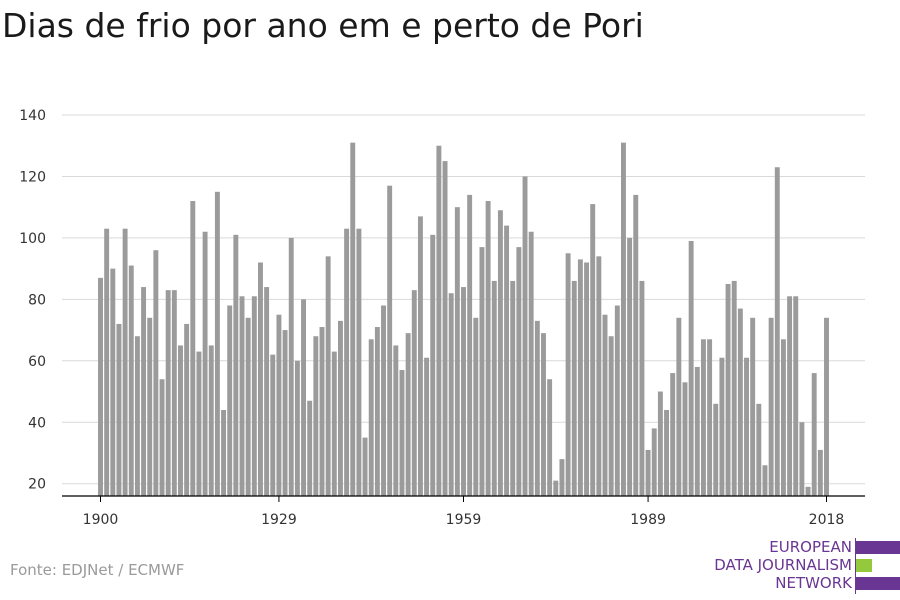 This screenshot has width=900, height=600. I want to click on bar-1951, so click(414, 393).